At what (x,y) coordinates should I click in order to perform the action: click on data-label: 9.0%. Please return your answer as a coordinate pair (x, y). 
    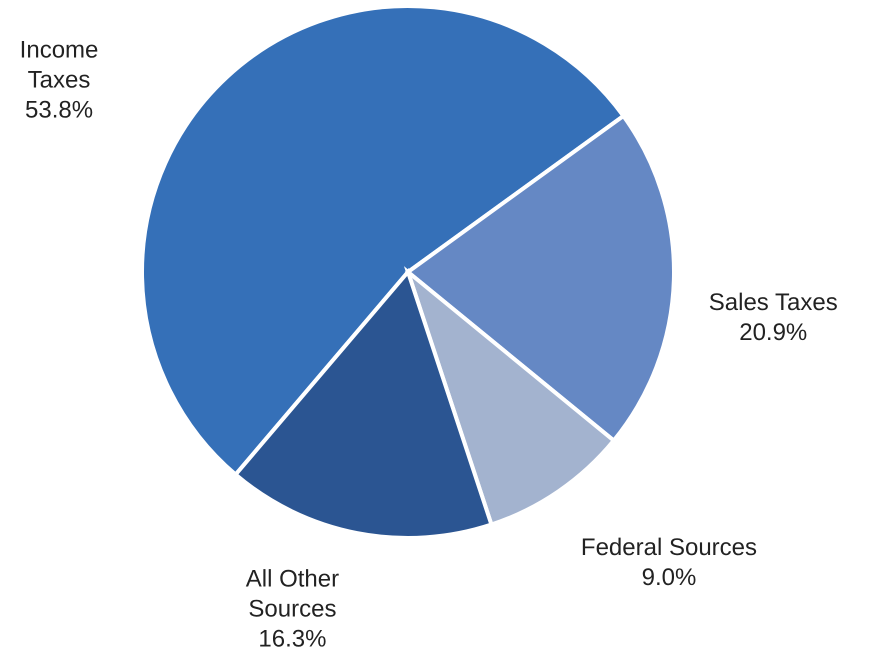
    Looking at the image, I should click on (669, 577).